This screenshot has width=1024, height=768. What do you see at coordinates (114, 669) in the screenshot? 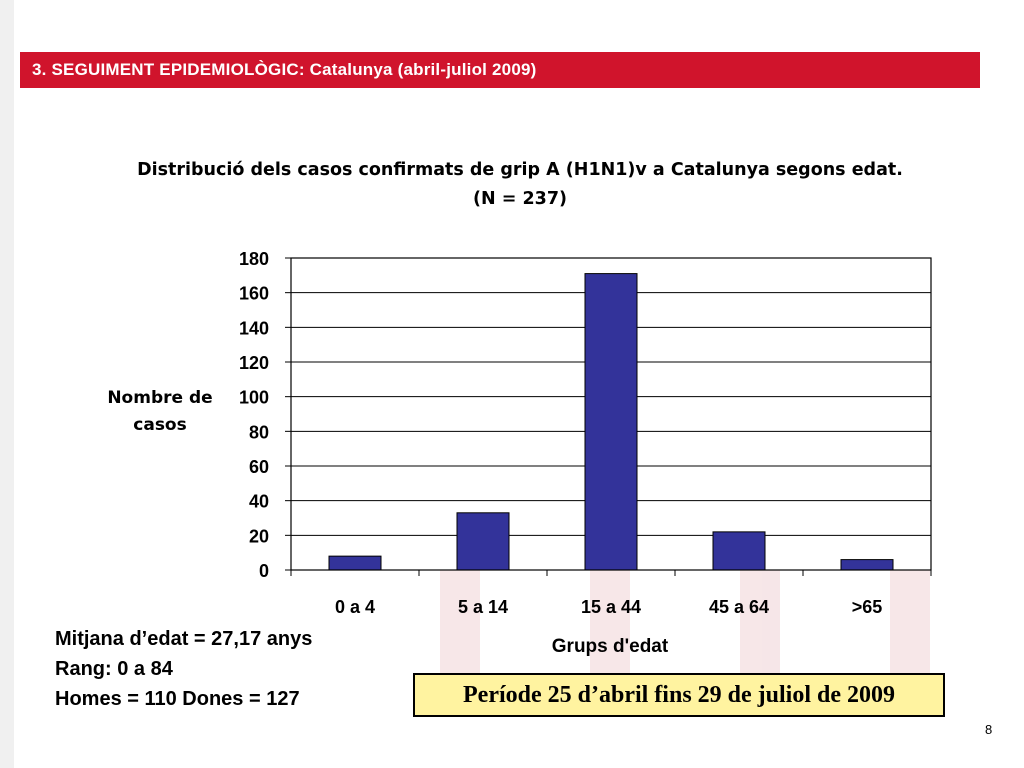
I see `age-range: Rang: 0 a 84` at bounding box center [114, 669].